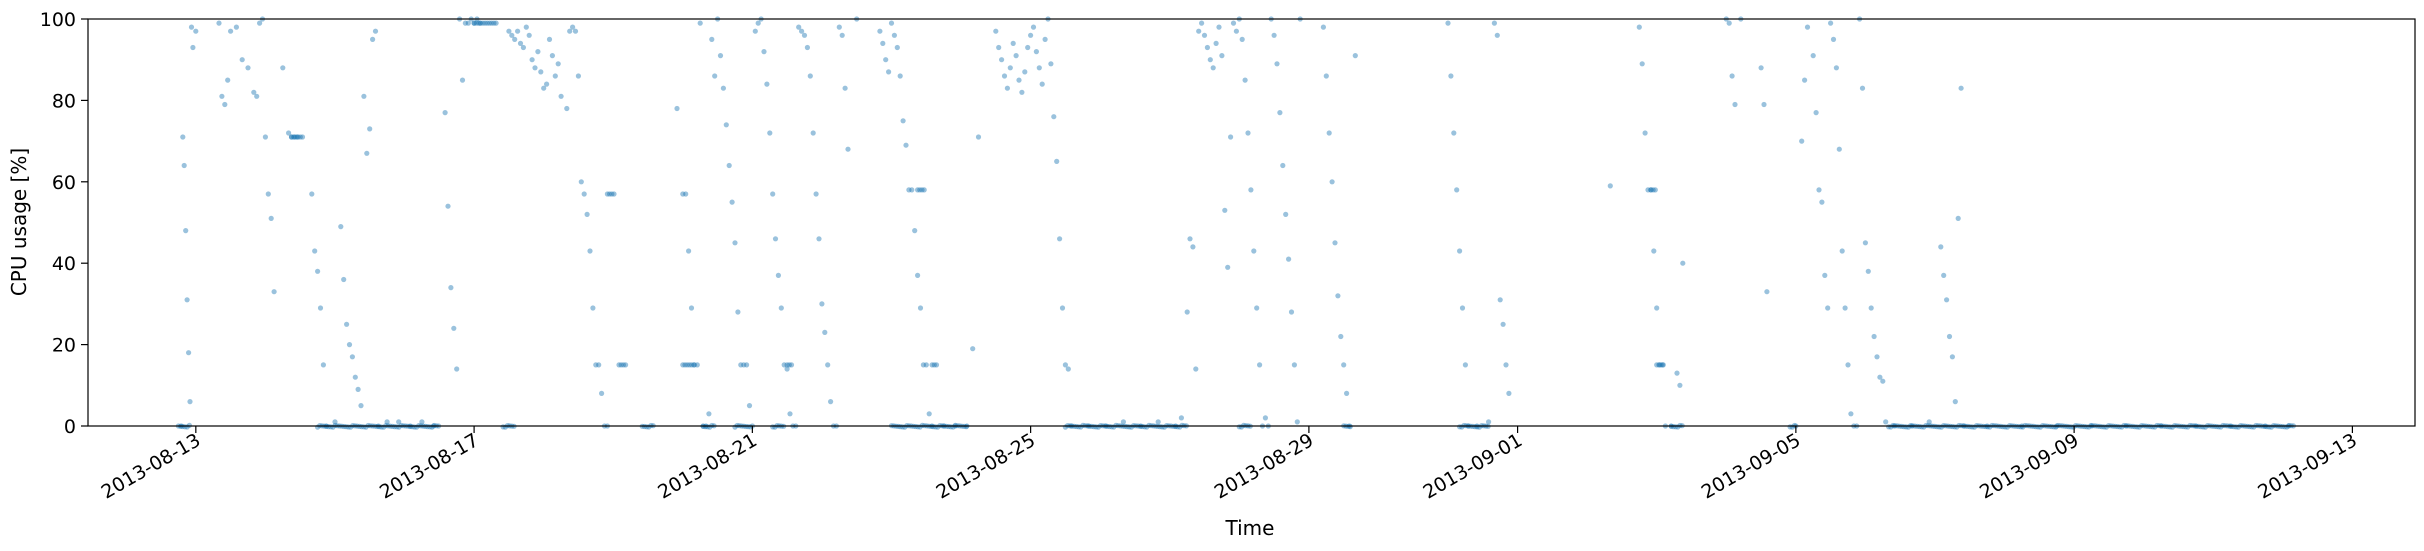  What do you see at coordinates (707, 466) in the screenshot?
I see `x-tick-label: 2013-08-21` at bounding box center [707, 466].